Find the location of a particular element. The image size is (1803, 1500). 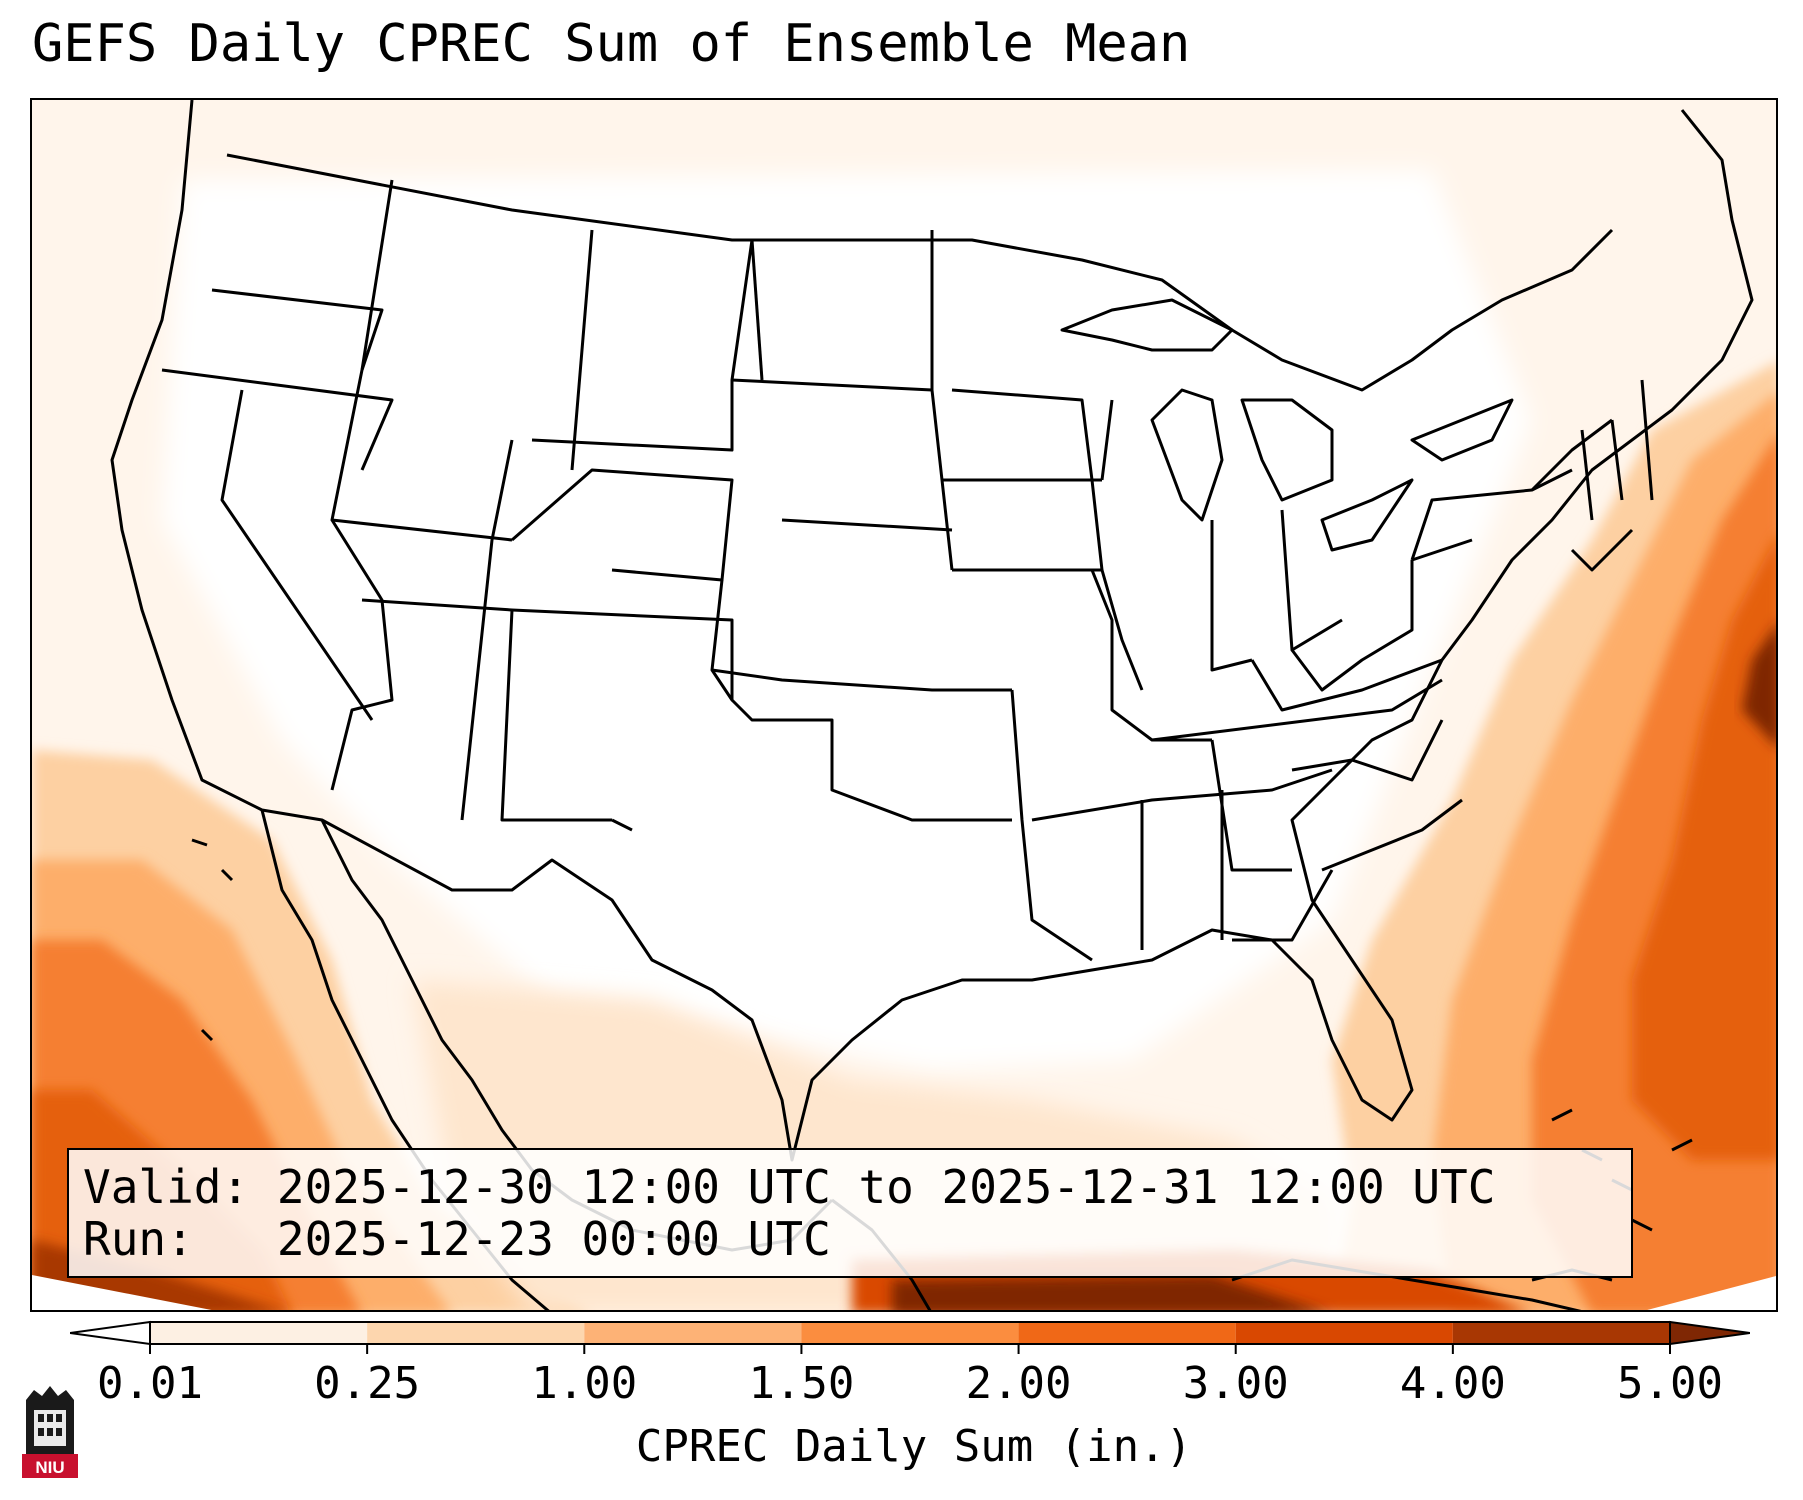

colorbar-tick-label: 4.00 is located at coordinates (1452, 1383).